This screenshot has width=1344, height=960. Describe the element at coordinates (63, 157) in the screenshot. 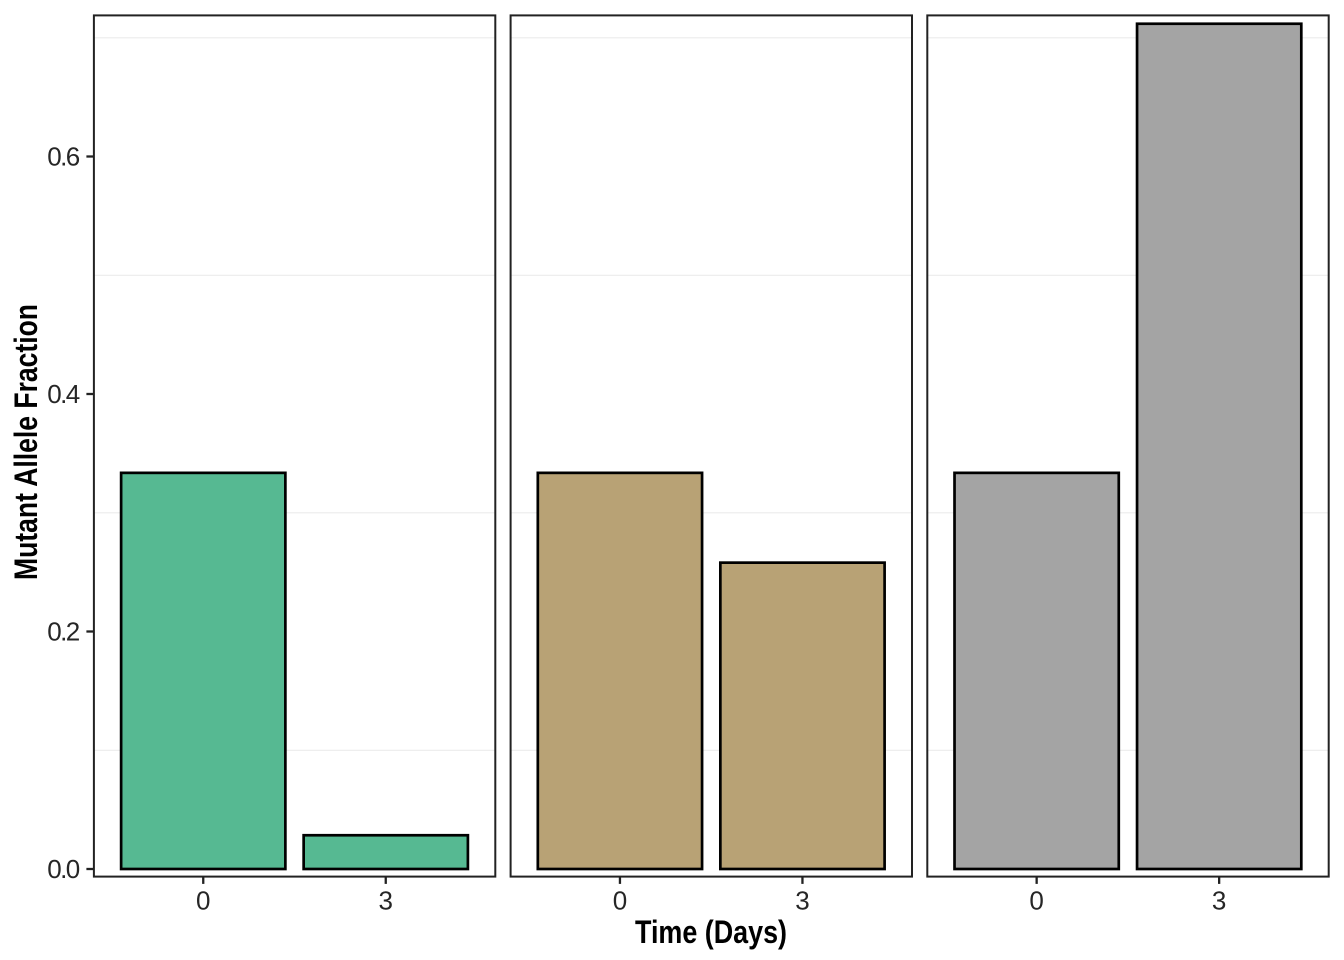

I see `svg-text: 0.6` at that location.